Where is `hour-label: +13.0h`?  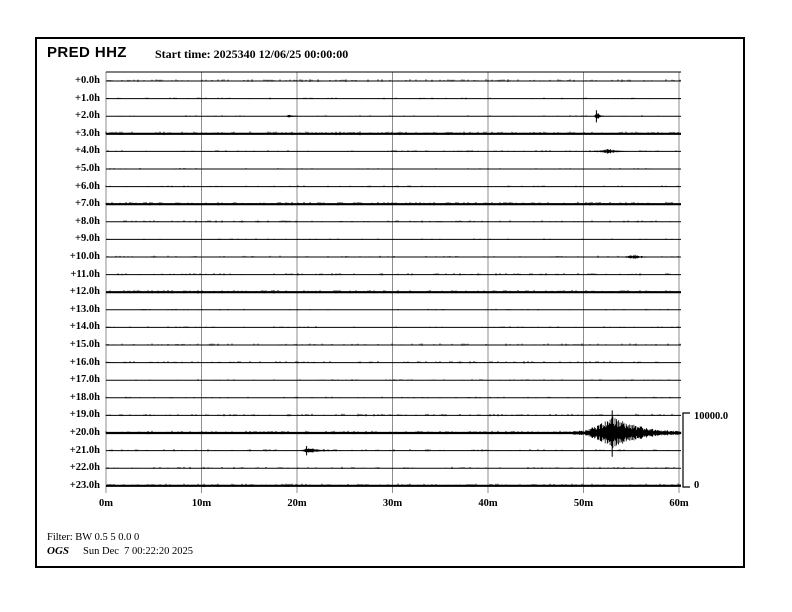 hour-label: +13.0h is located at coordinates (84, 309).